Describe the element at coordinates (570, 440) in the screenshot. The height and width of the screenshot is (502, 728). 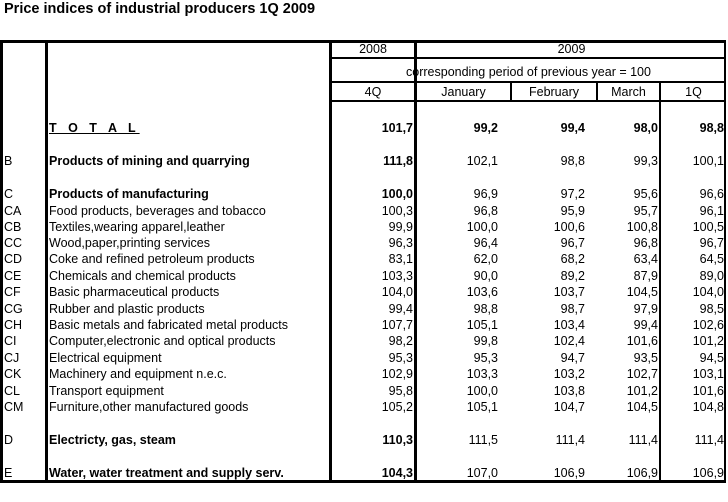
I see `value-february: 111,4` at that location.